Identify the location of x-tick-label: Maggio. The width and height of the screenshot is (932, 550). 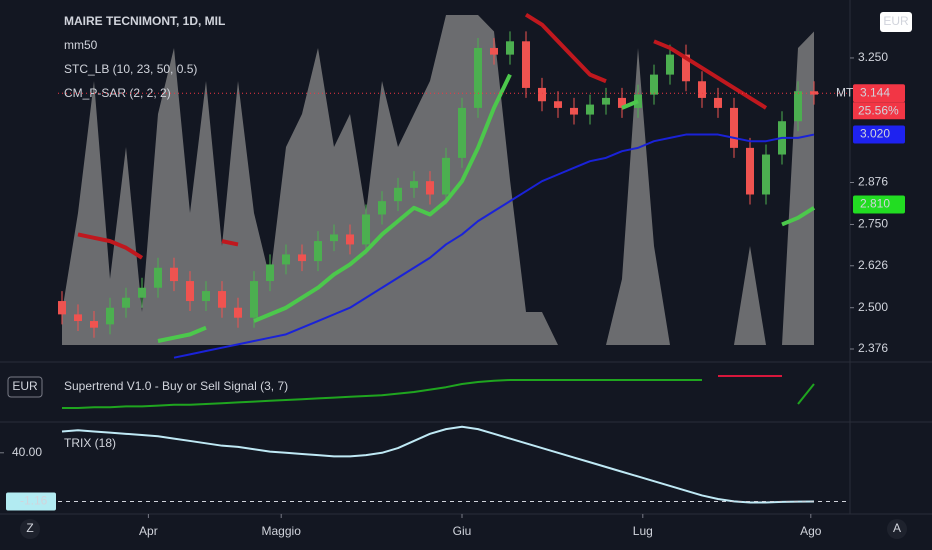
(282, 531).